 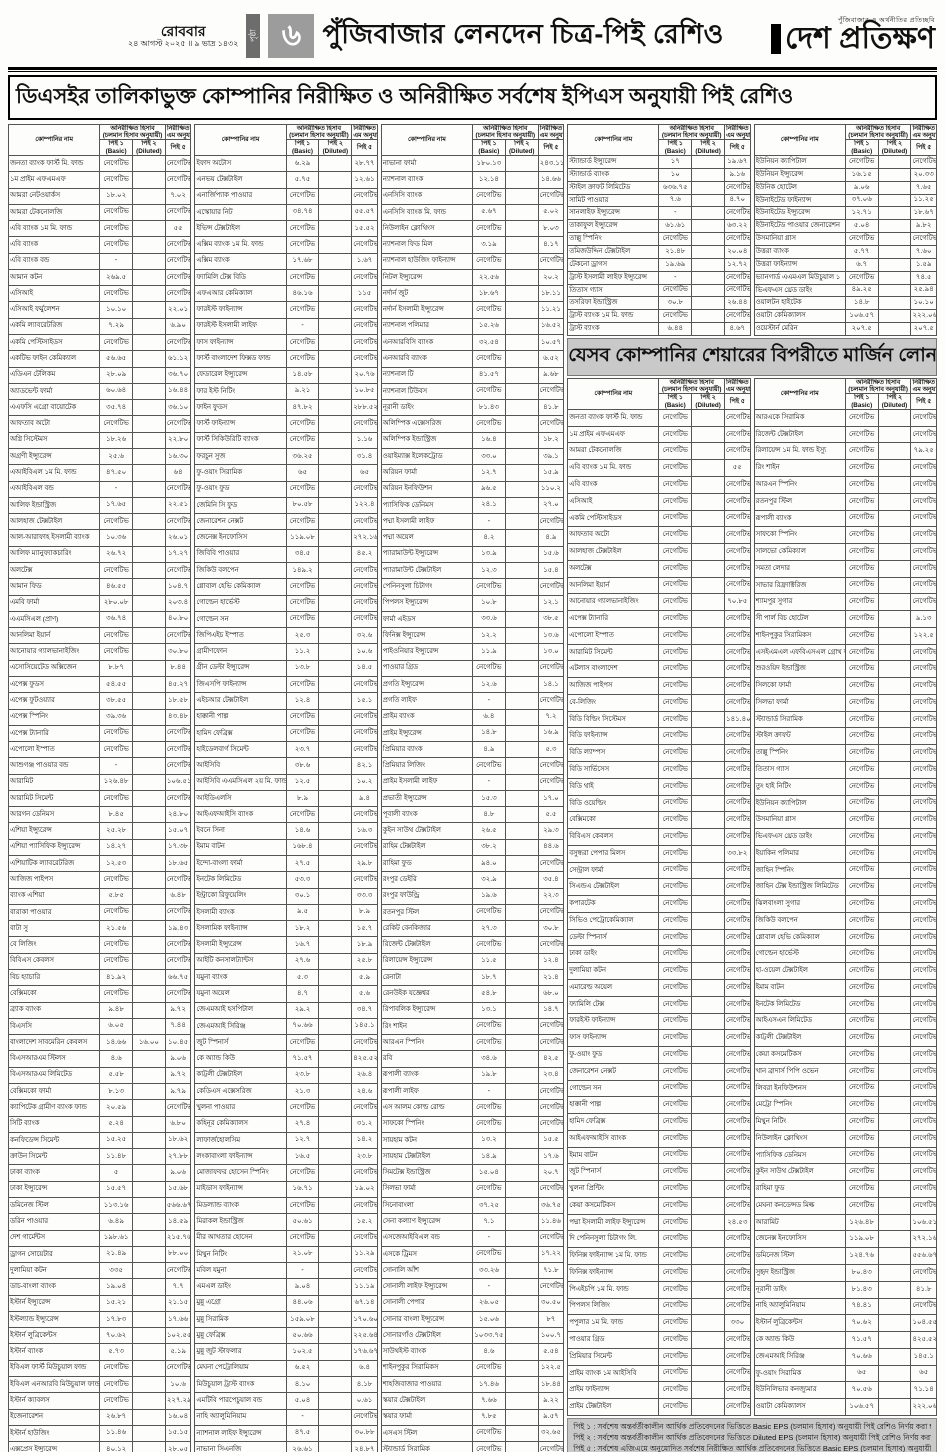 What do you see at coordinates (845, 1306) in the screenshot?
I see `table-row: নাহি অ্যালুমিনিয়াম ৭৪.৪১ নেগেটিভ` at bounding box center [845, 1306].